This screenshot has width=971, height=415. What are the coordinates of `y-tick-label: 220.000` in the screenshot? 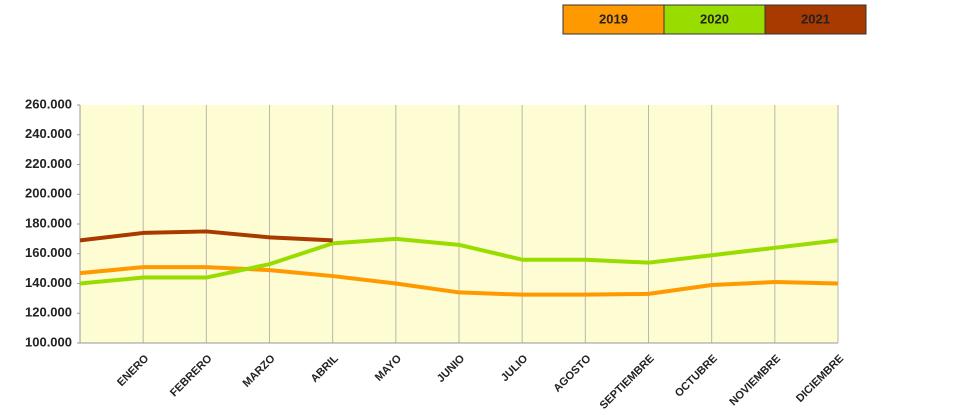 It's located at (48, 163).